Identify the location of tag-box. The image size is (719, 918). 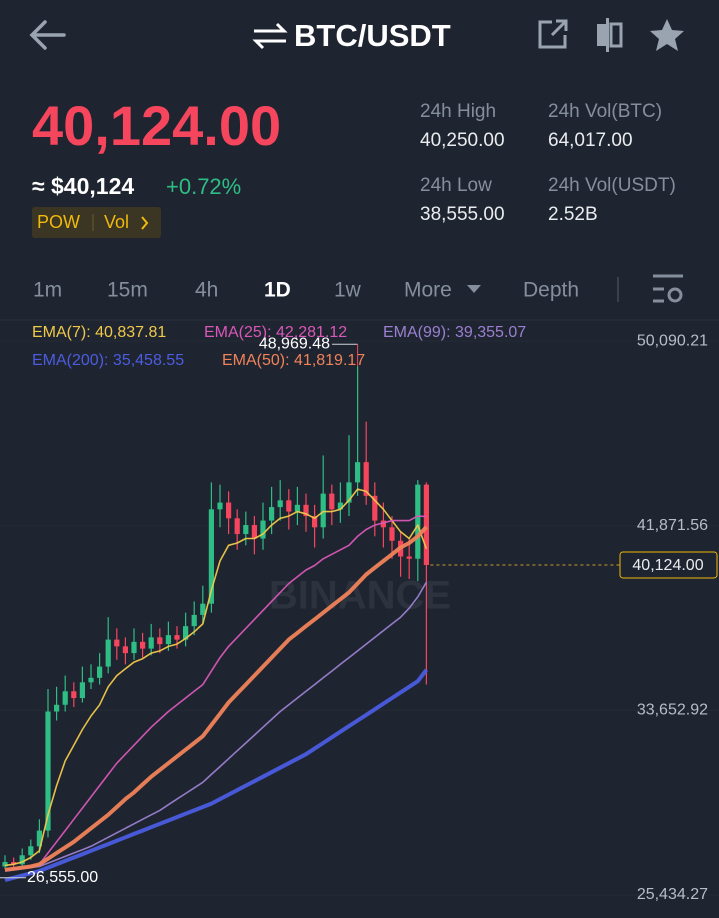
(96, 222).